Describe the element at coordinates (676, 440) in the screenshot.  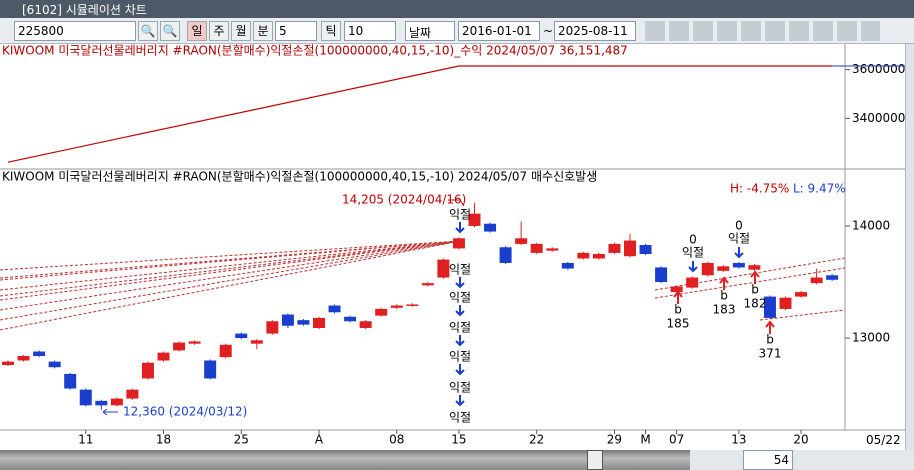
I see `x-tick-label: 07` at that location.